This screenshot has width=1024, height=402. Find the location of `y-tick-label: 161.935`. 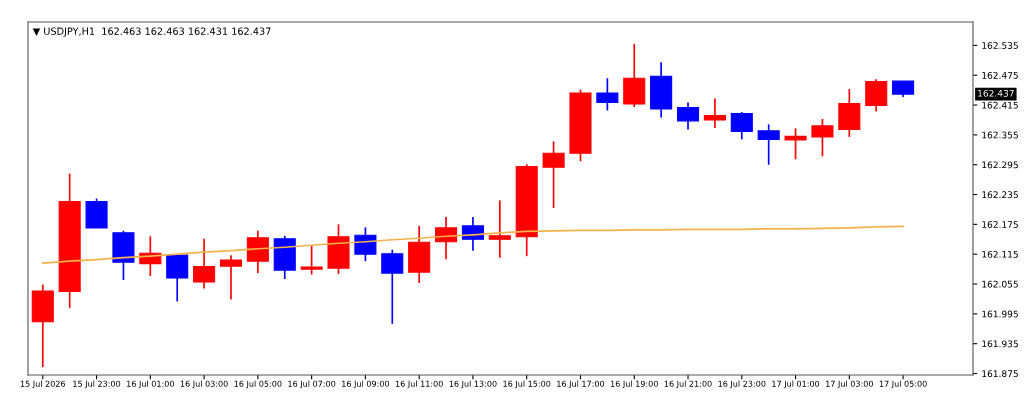

y-tick-label: 161.935 is located at coordinates (1000, 344).